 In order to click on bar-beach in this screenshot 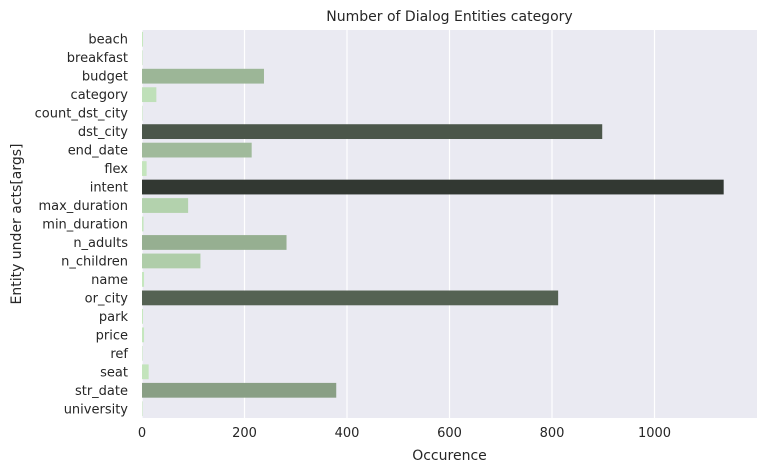, I will do `click(143, 39)`.